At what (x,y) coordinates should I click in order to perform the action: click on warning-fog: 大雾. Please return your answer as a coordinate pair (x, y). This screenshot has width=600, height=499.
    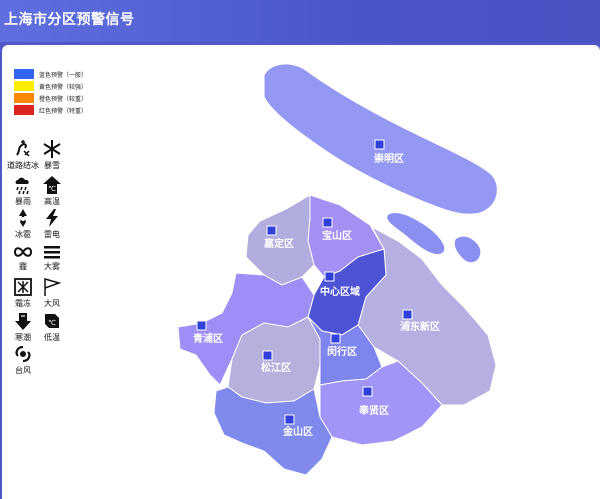
    Looking at the image, I should click on (52, 258).